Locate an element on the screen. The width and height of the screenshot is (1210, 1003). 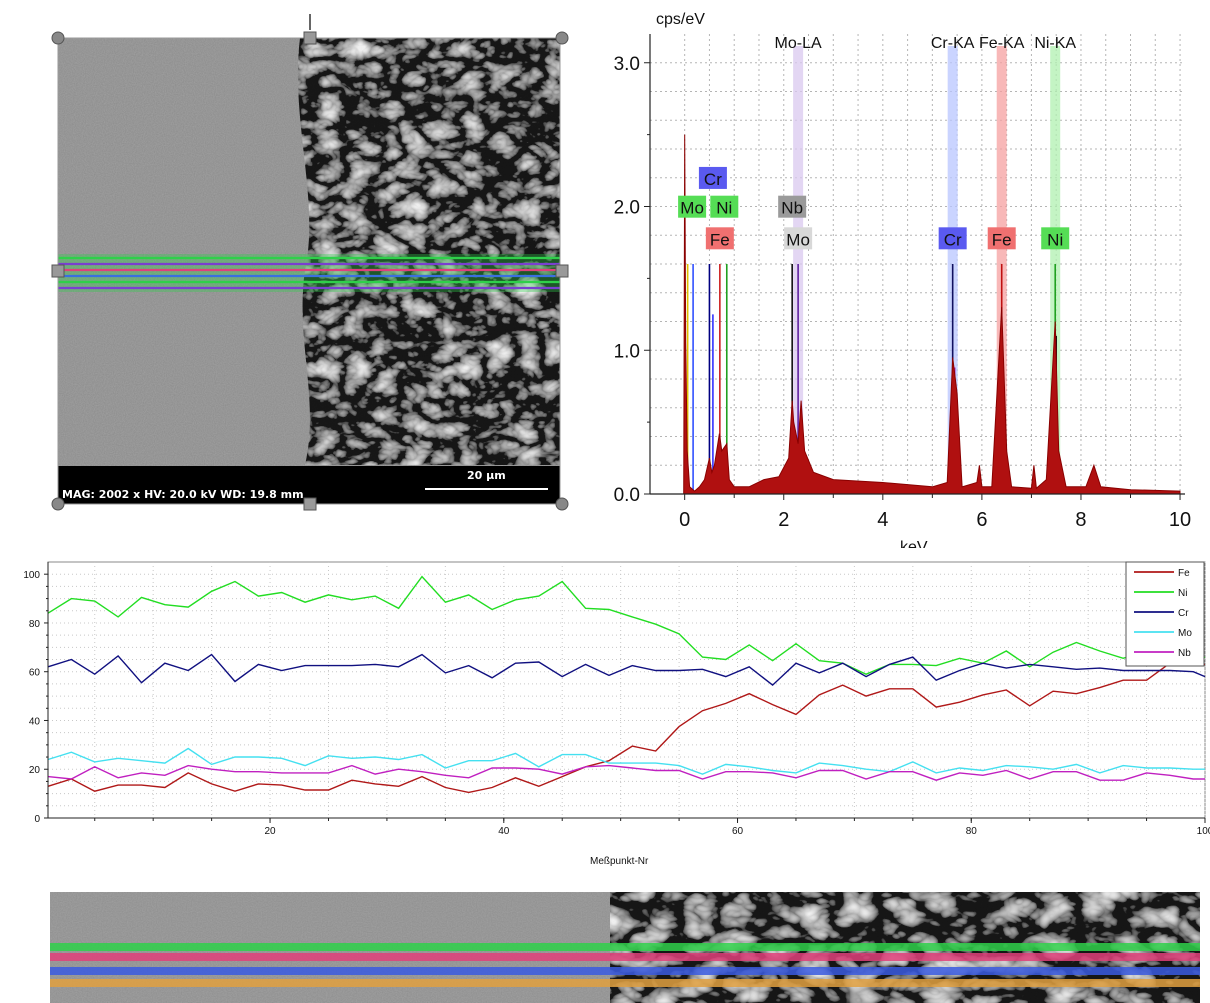
profile-x-axis-label: Meßpunkt-Nr is located at coordinates (619, 861).